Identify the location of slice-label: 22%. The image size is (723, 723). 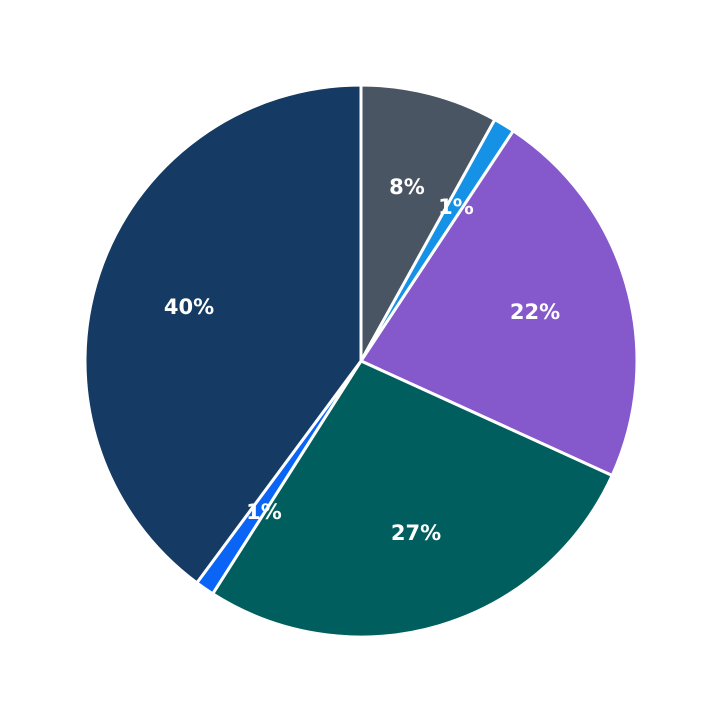
(535, 312).